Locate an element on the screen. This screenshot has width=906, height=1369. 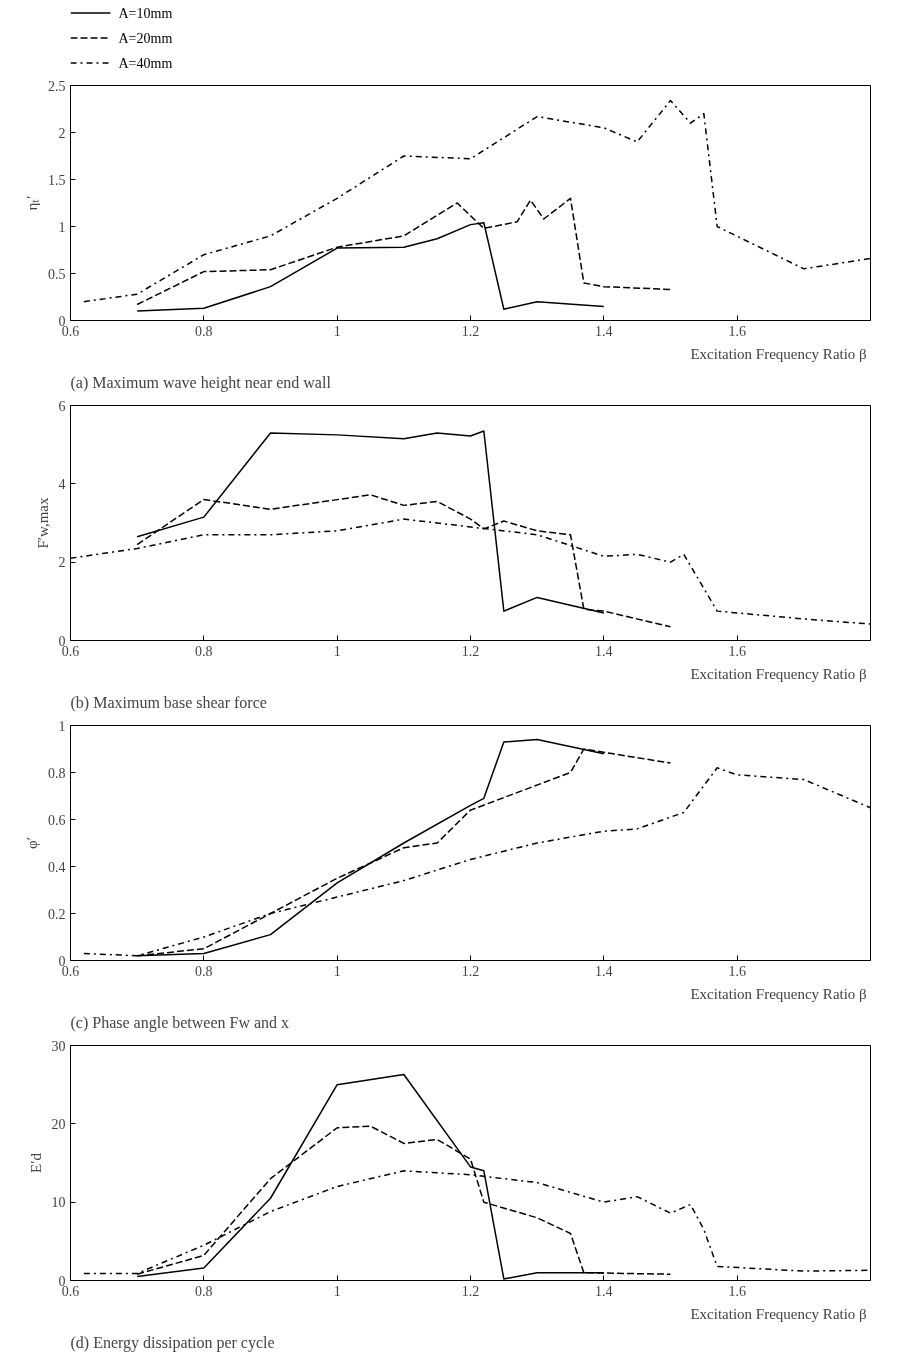
y-axis-title: F′w,max is located at coordinates (42, 522).